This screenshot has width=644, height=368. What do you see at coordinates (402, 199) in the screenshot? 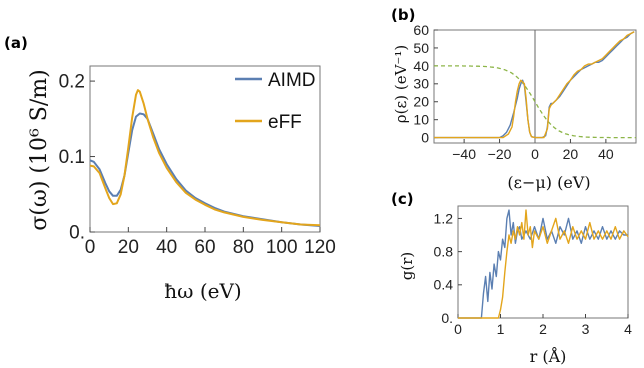
I see `panel-c-label: (c)` at bounding box center [402, 199].